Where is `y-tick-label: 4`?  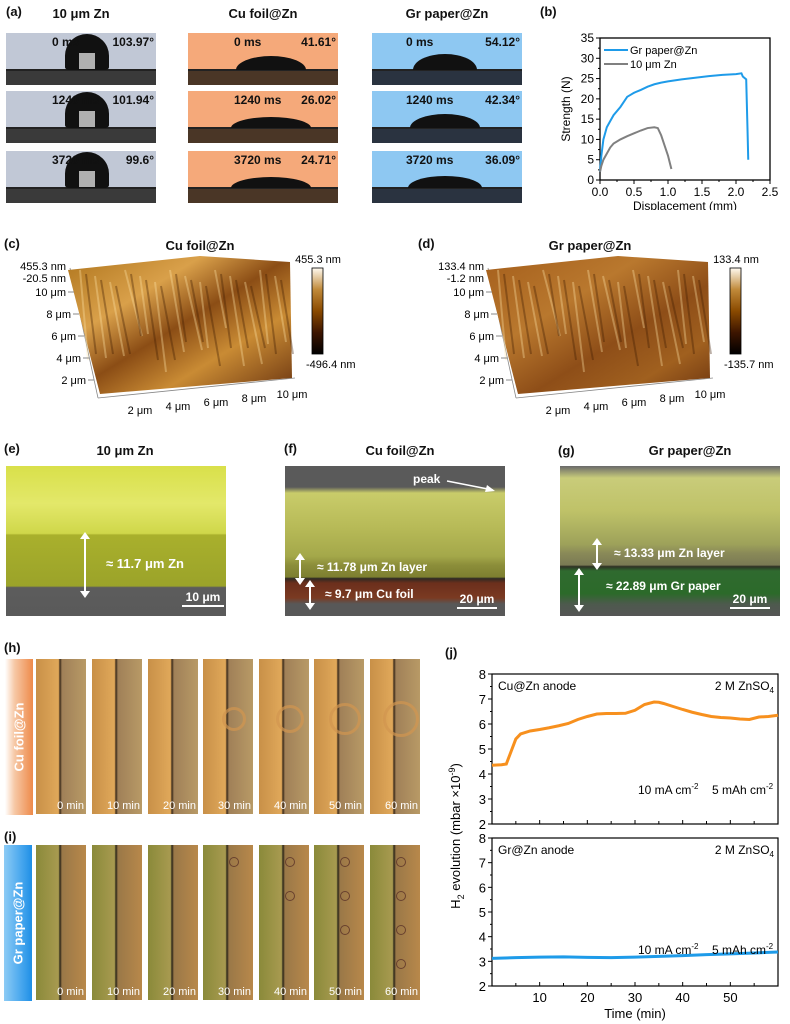
y-tick-label: 4 is located at coordinates (482, 937).